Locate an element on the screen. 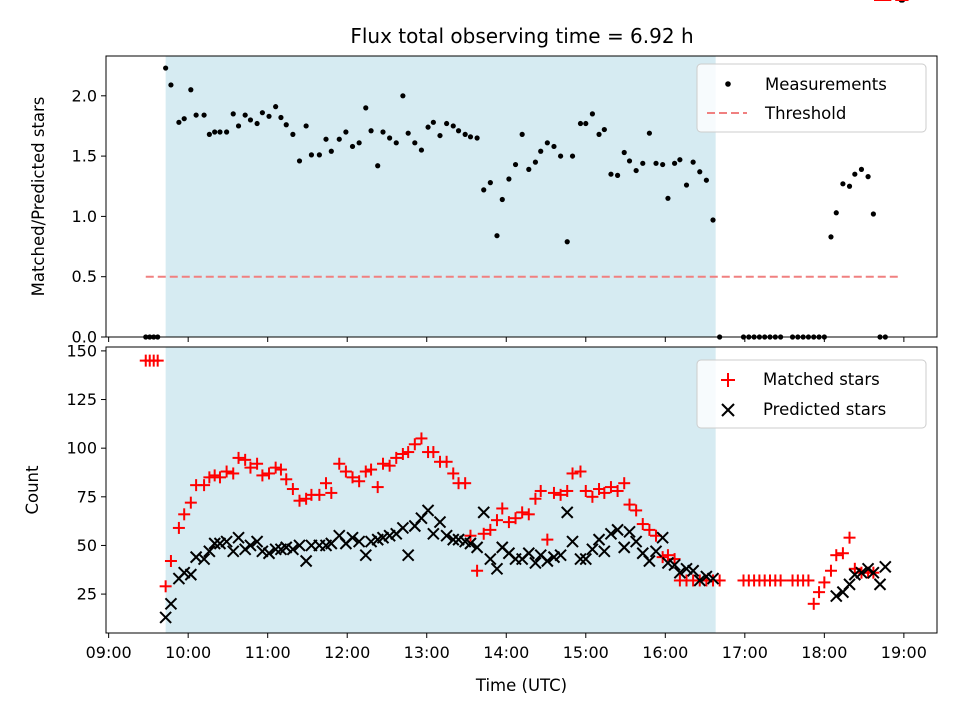  x-tick-label: 13:00 is located at coordinates (427, 652).